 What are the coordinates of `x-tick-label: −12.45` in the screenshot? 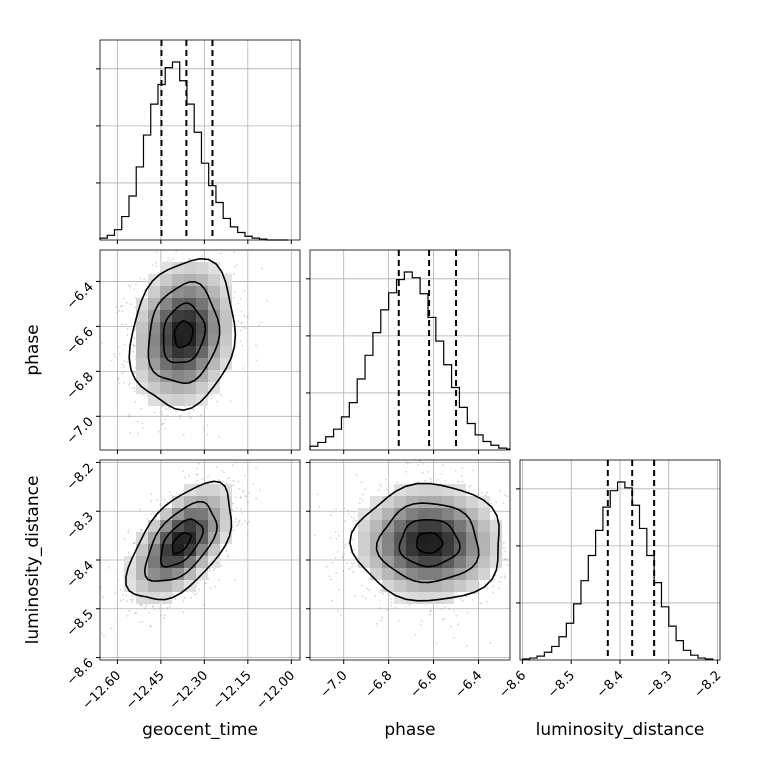 It's located at (145, 690).